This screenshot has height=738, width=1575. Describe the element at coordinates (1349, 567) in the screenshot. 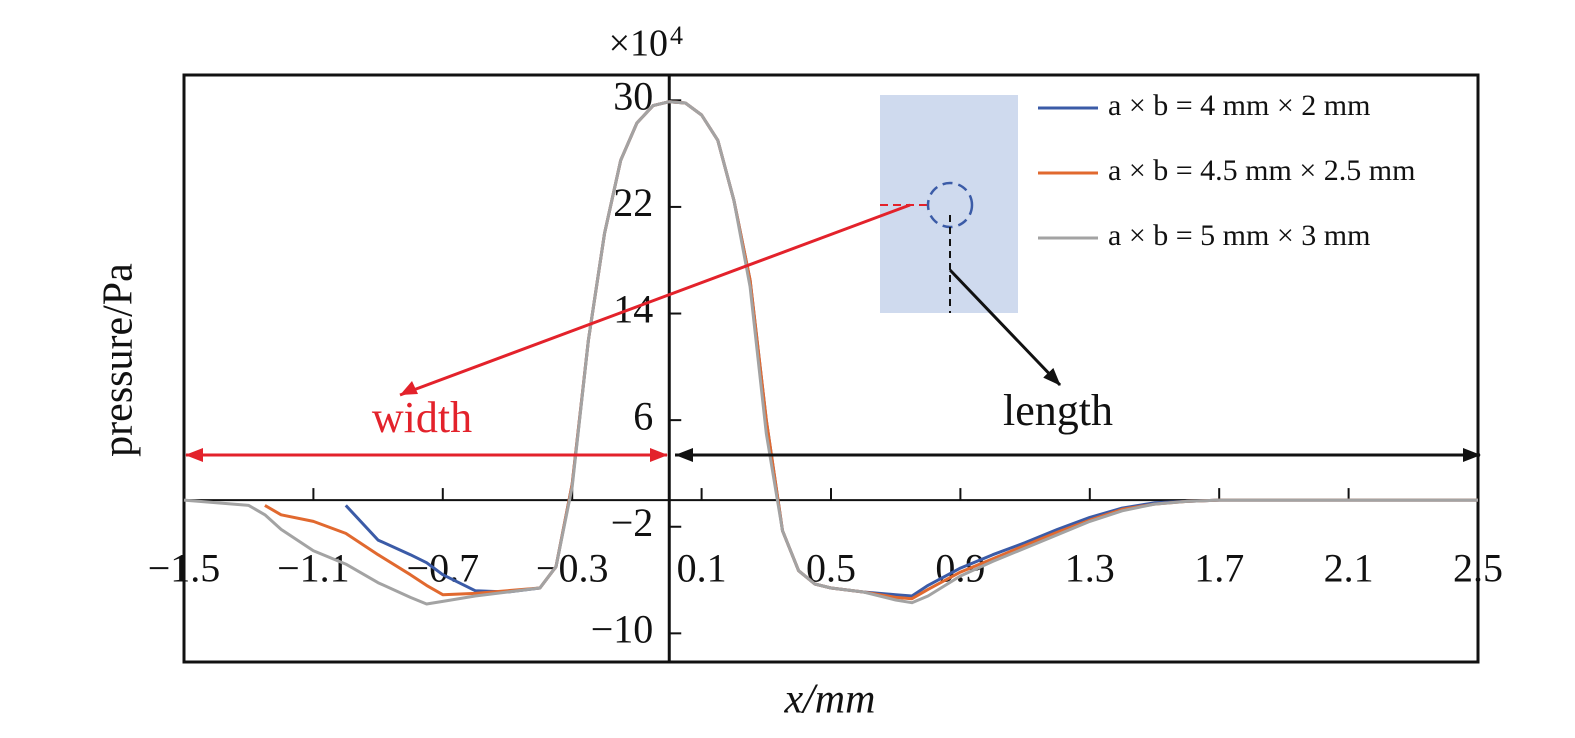

I see `x-tick-label: 2.1` at that location.